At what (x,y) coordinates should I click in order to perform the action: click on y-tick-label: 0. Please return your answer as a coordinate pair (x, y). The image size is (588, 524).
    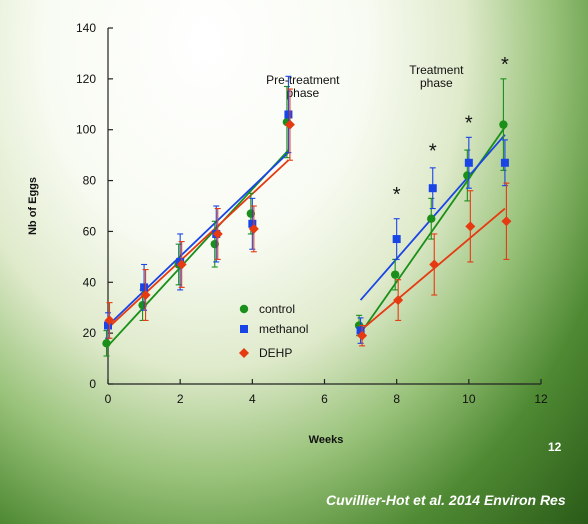
    Looking at the image, I should click on (92, 384).